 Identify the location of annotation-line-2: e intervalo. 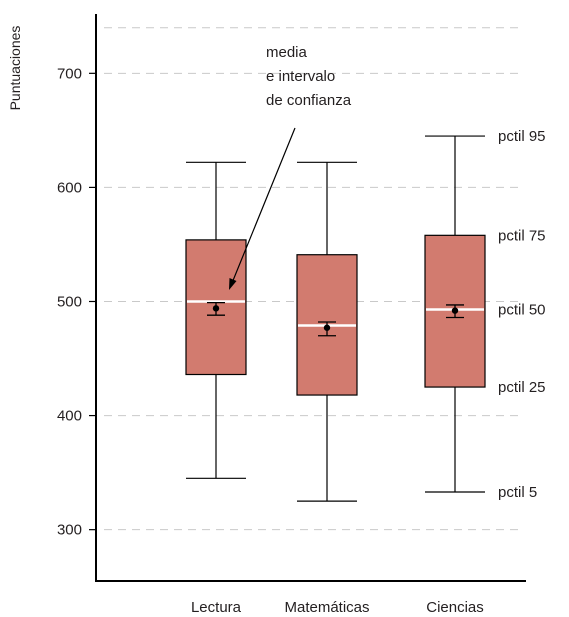
(300, 76).